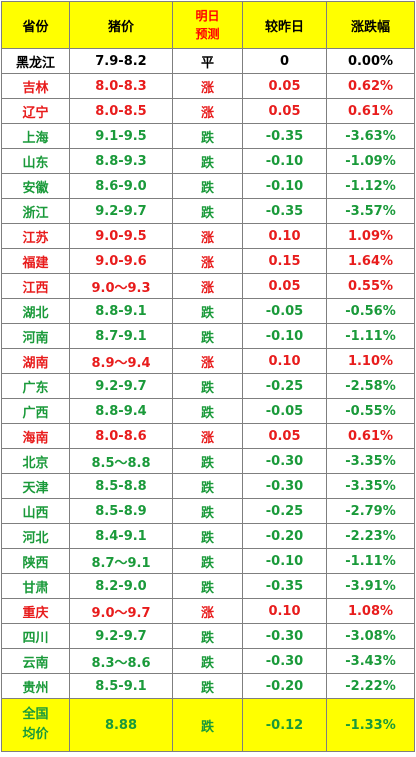  Describe the element at coordinates (121, 236) in the screenshot. I see `price-cell: 9.0-9.5` at that location.